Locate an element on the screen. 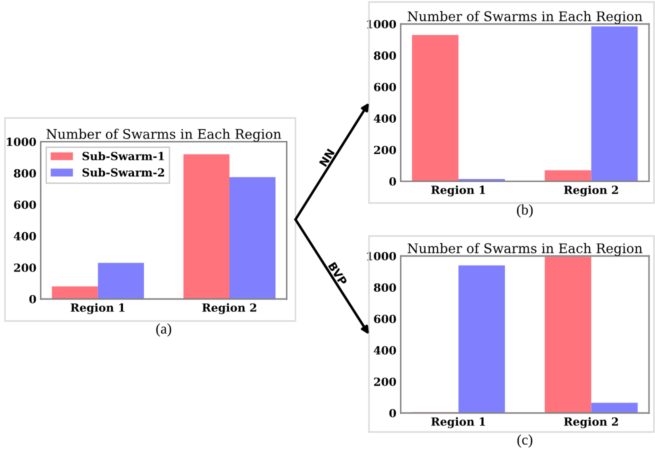  text: (c) is located at coordinates (524, 441).